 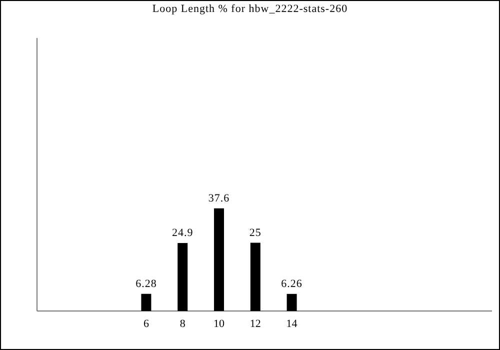 What do you see at coordinates (219, 324) in the screenshot?
I see `x-tick-label: 10` at bounding box center [219, 324].